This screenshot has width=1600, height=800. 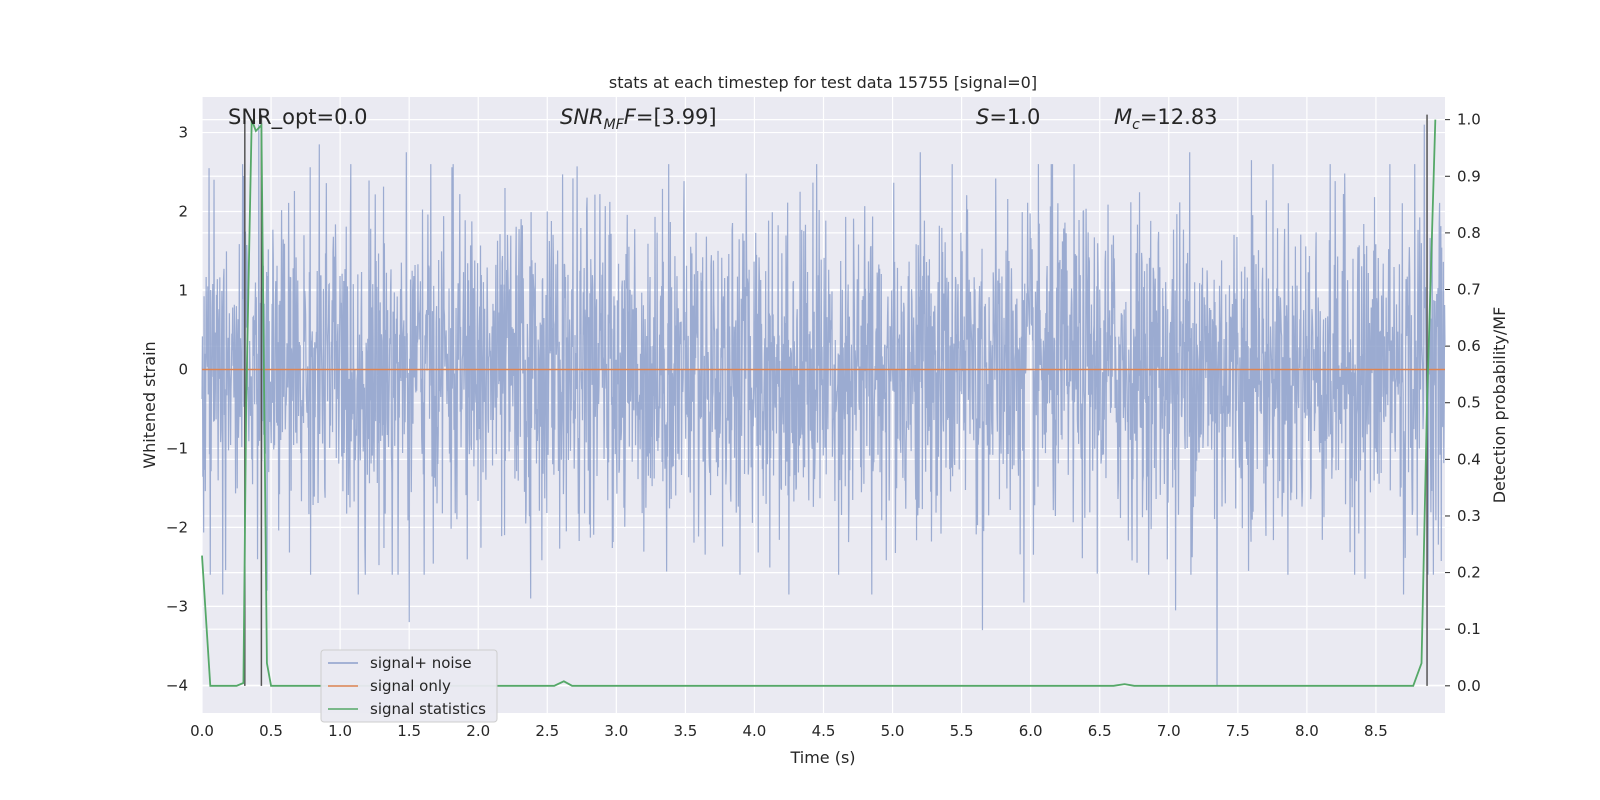 What do you see at coordinates (202, 731) in the screenshot?
I see `x-tick-label: 0.0` at bounding box center [202, 731].